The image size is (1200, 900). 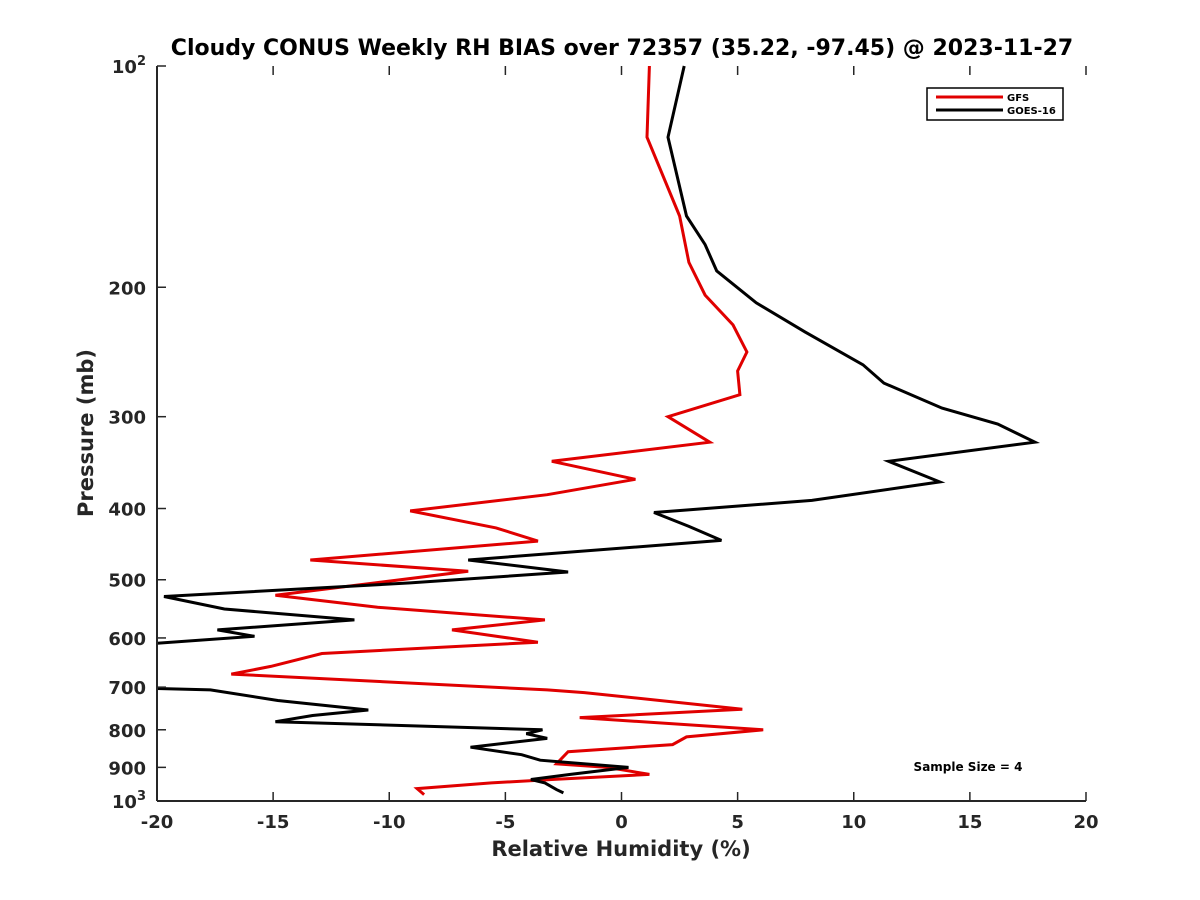 I want to click on x-tick-label: 5, so click(x=737, y=822).